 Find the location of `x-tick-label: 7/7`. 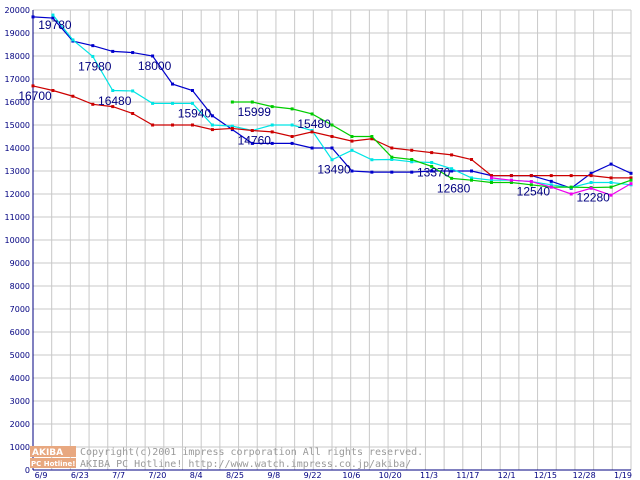

x-tick-label: 7/7 is located at coordinates (118, 475).